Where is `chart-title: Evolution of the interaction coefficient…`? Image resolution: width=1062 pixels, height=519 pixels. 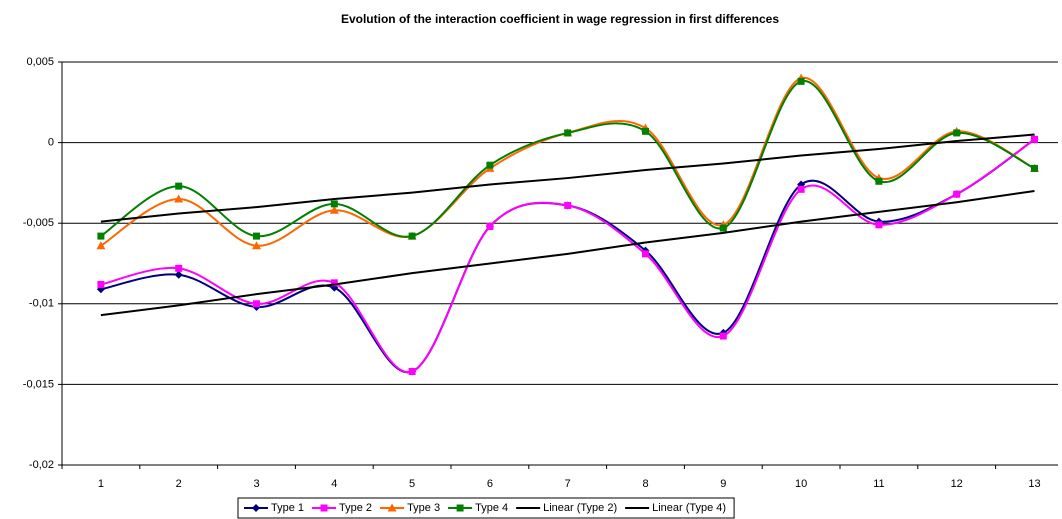 chart-title: Evolution of the interaction coefficient… is located at coordinates (560, 19).